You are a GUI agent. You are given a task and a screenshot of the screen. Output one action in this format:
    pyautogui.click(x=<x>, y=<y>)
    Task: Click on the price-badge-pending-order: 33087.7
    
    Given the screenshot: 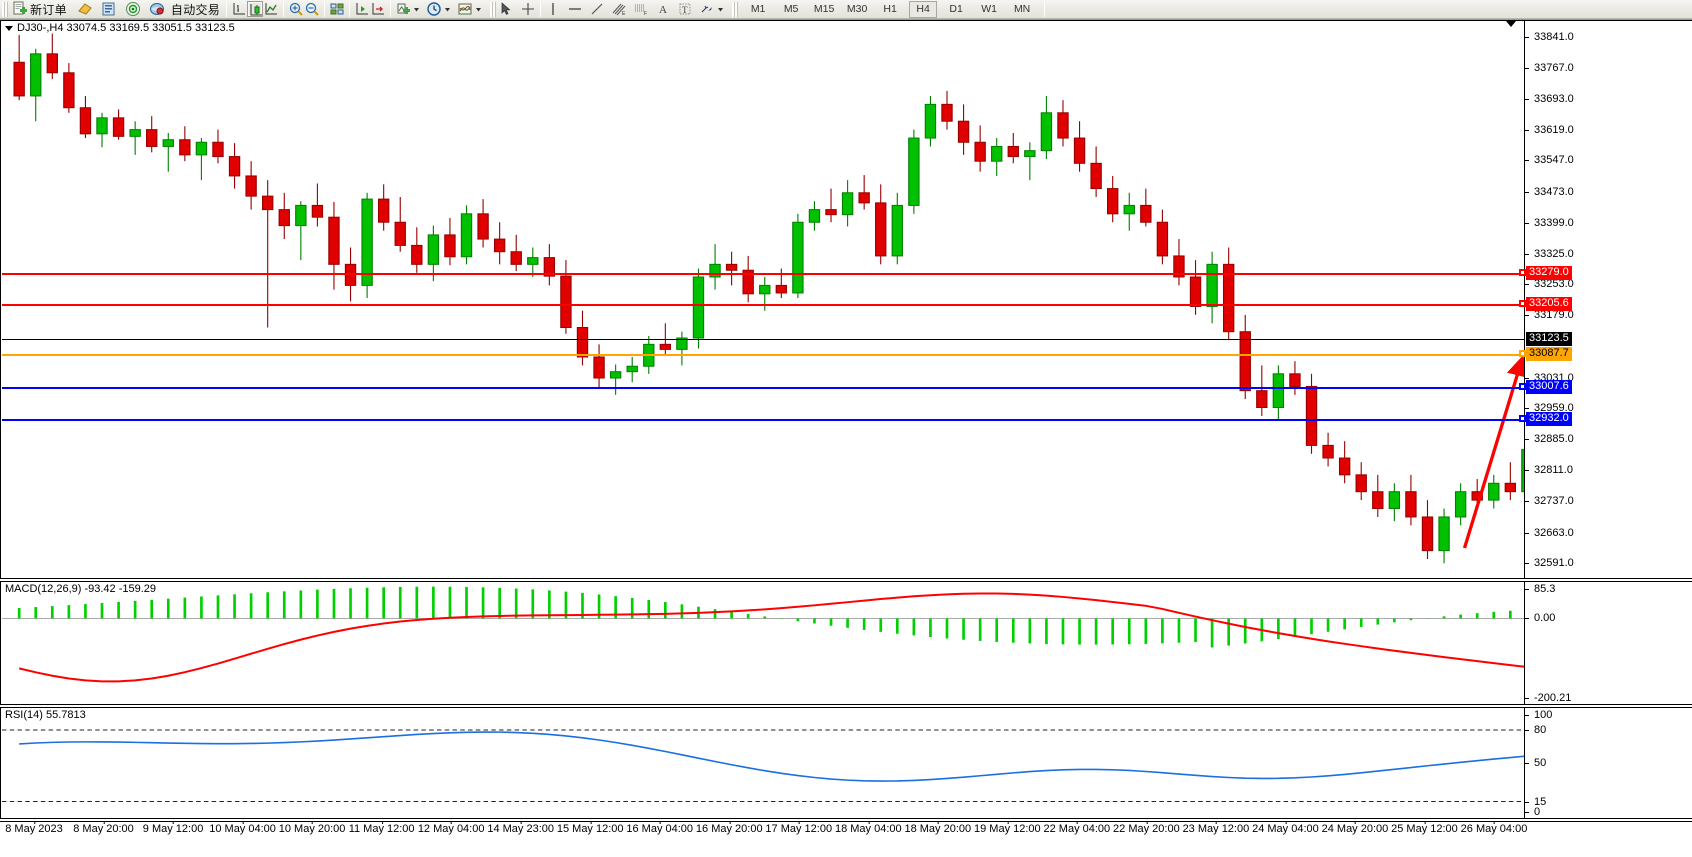 What is the action you would take?
    pyautogui.click(x=1545, y=353)
    